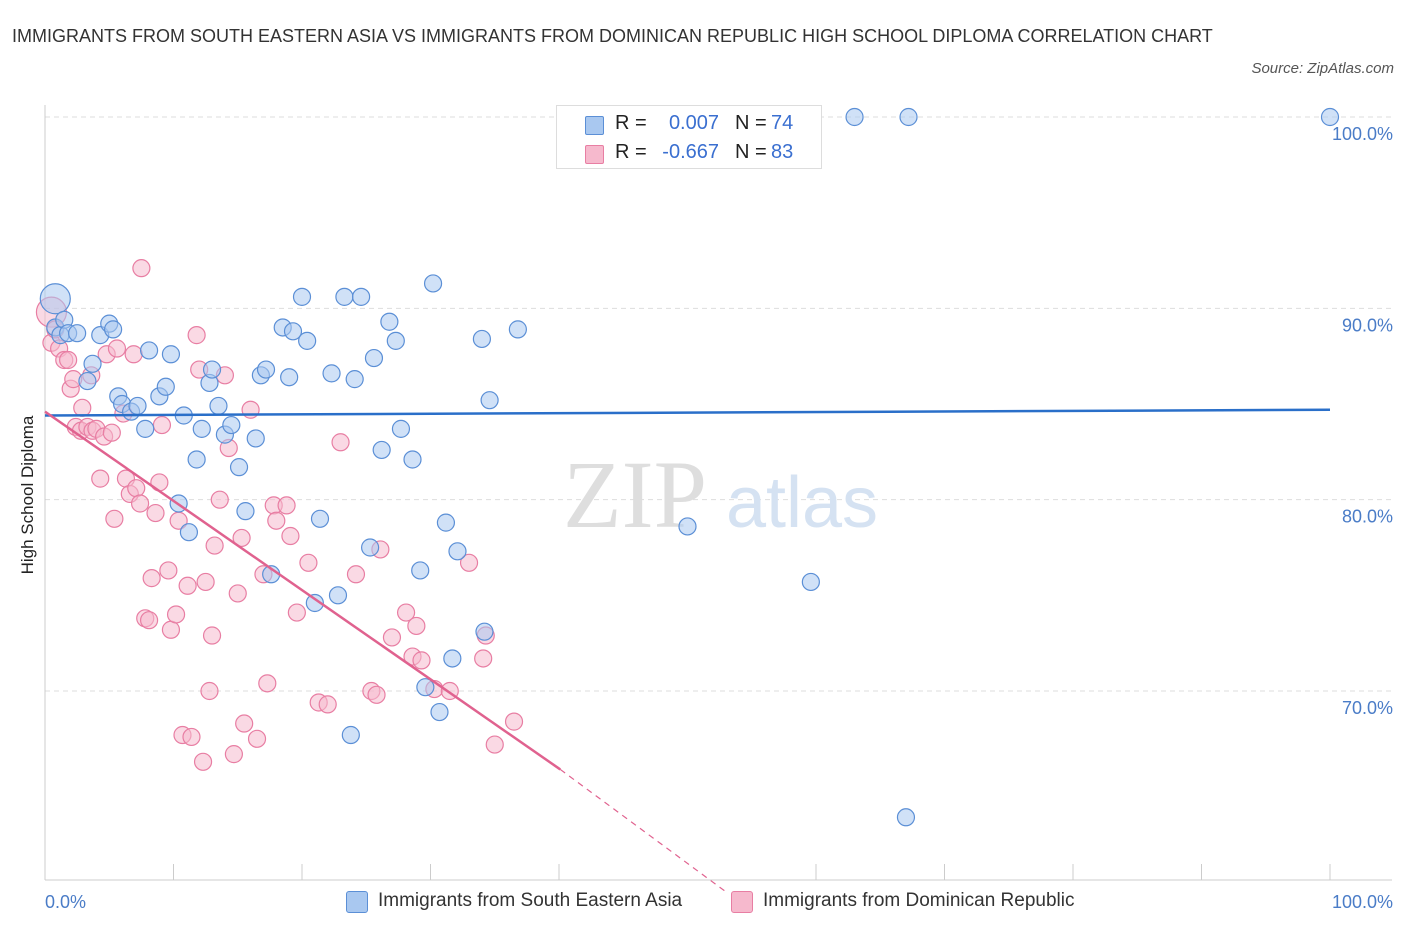 This screenshot has width=1406, height=930. I want to click on x-tick-marks, so click(687, 872).